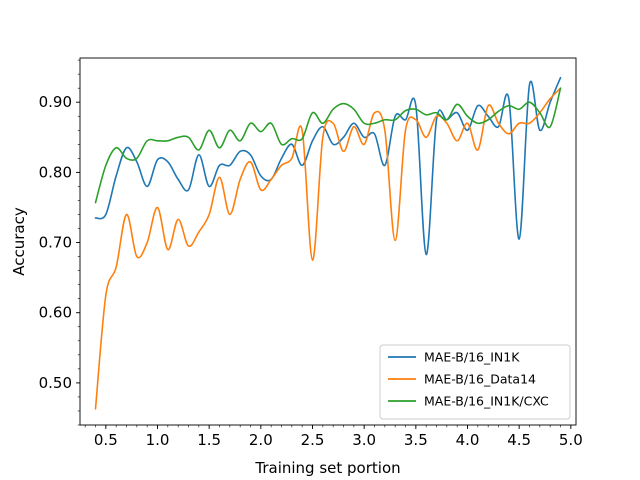 This screenshot has height=480, width=640. Describe the element at coordinates (106, 440) in the screenshot. I see `x-tick-label: 0.5` at that location.